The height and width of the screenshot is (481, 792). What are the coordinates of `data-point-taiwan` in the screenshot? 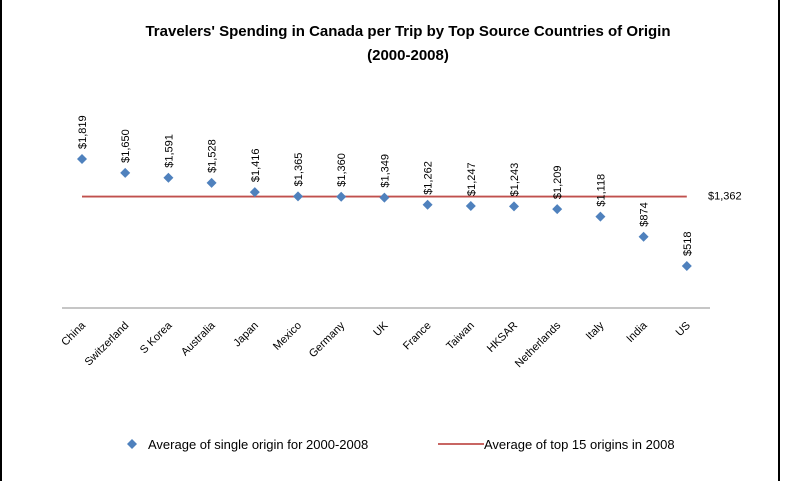 It's located at (470, 206).